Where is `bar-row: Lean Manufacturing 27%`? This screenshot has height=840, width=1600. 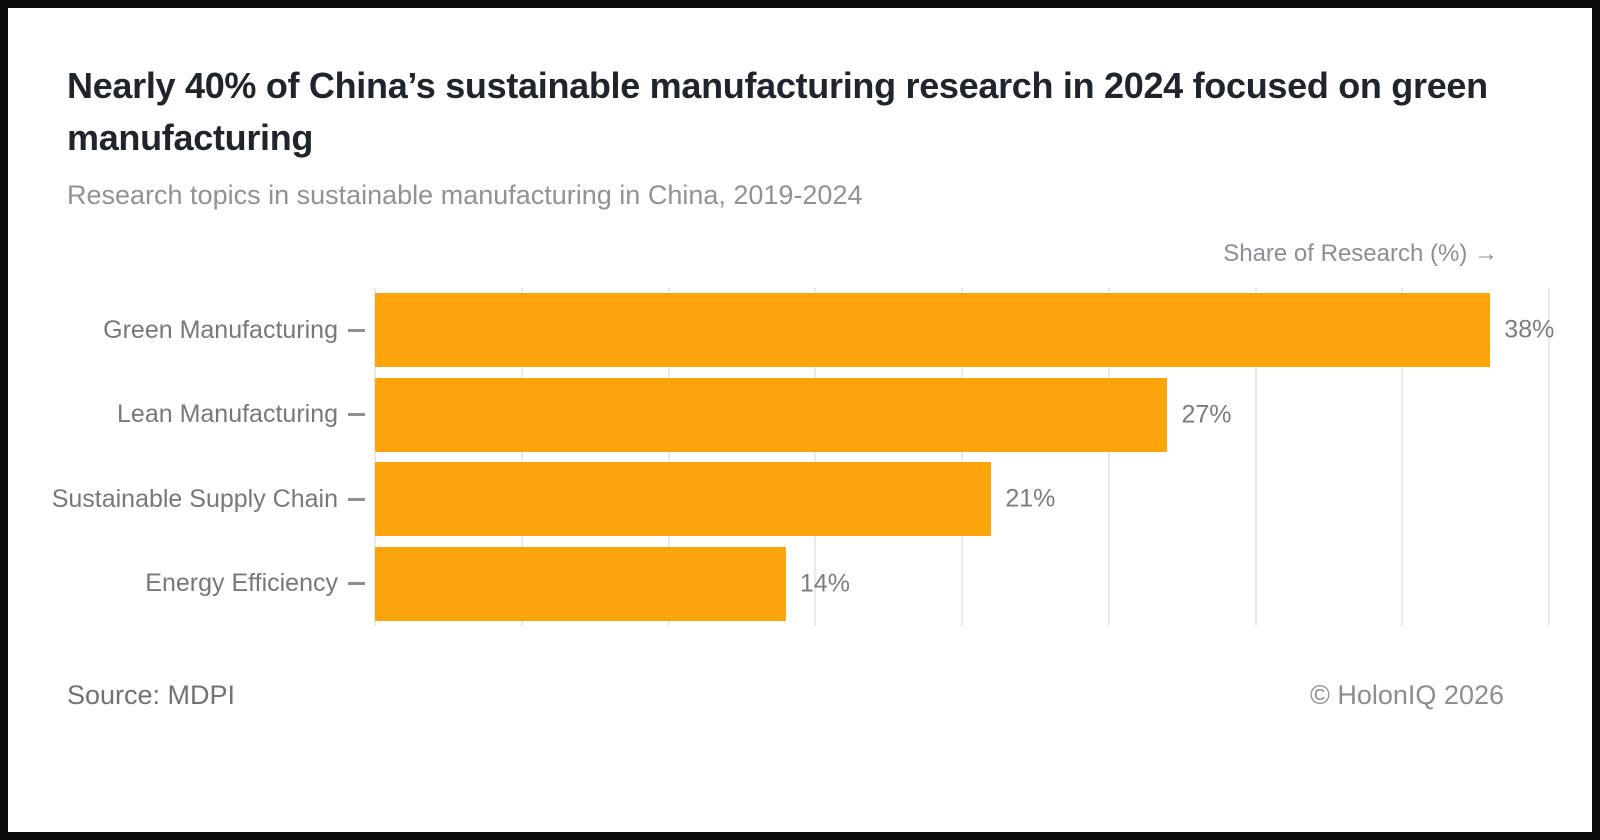
bar-row: Lean Manufacturing 27% is located at coordinates (798, 415).